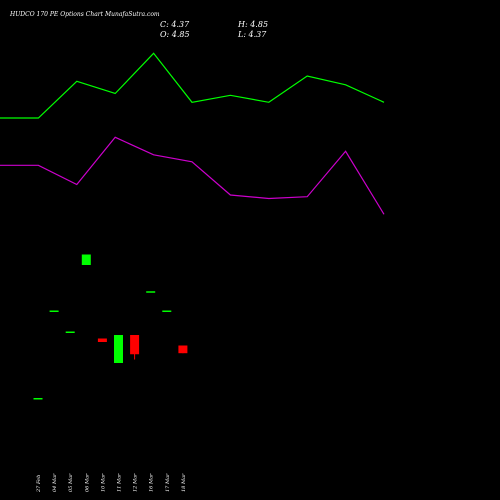  Describe the element at coordinates (152, 482) in the screenshot. I see `date-label: 16 Mar` at that location.